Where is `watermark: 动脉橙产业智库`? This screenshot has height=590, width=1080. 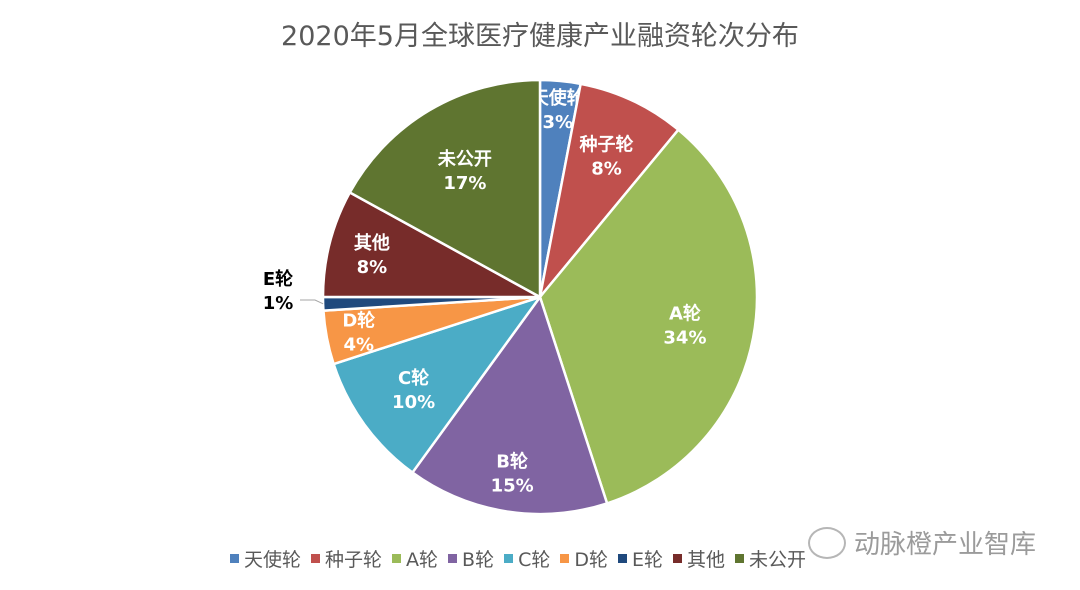 watermark: 动脉橙产业智库 is located at coordinates (922, 542).